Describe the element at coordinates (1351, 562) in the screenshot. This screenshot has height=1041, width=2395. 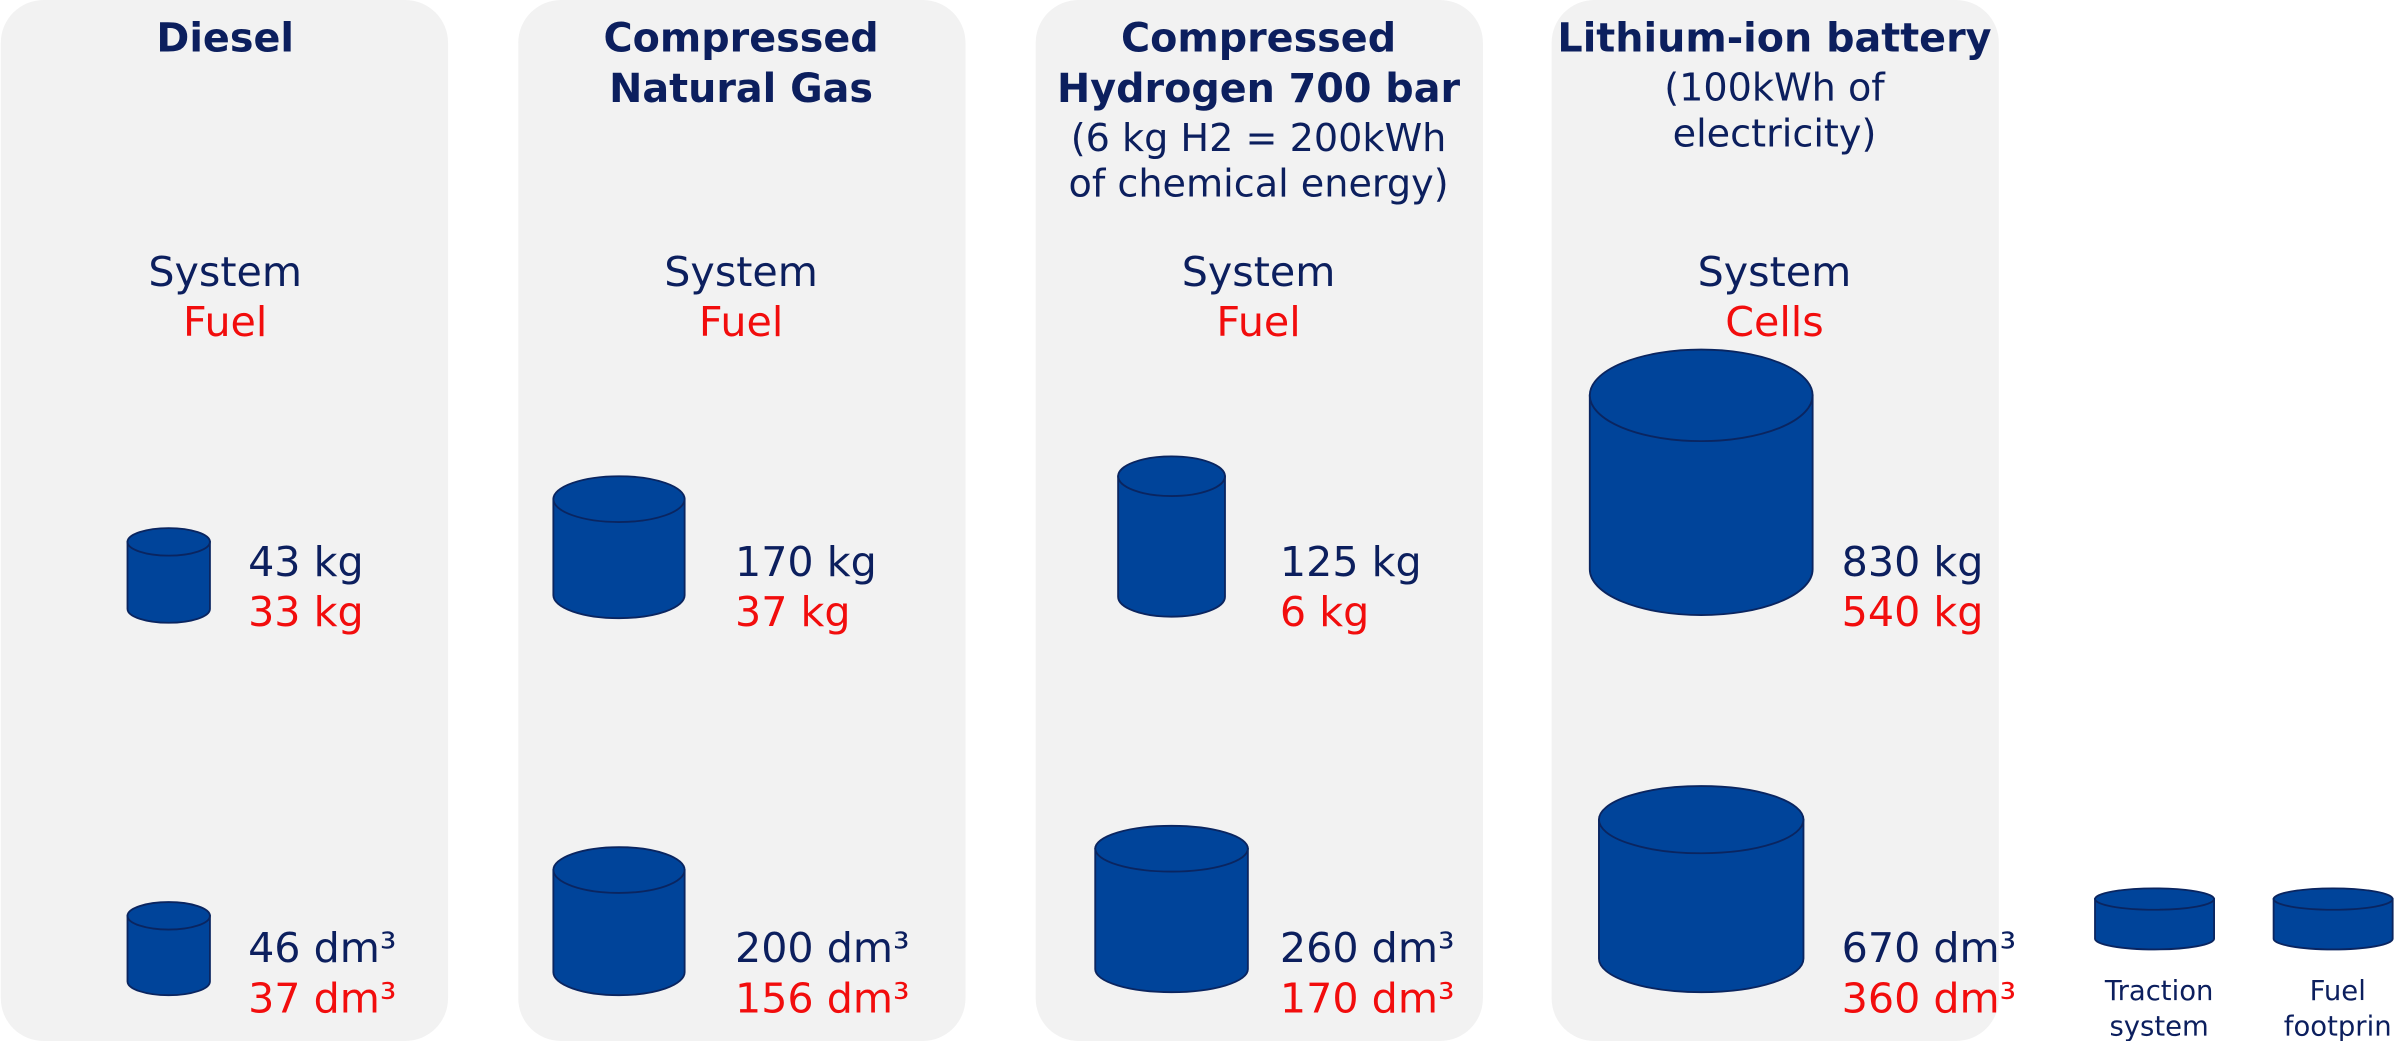
I see `mass-system: 125 kg` at that location.